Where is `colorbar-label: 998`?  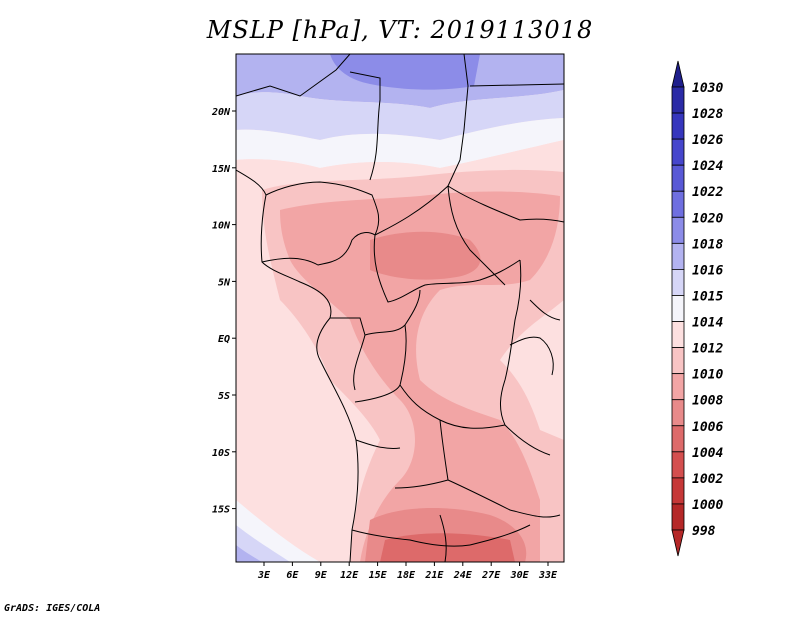 colorbar-label: 998 is located at coordinates (704, 531).